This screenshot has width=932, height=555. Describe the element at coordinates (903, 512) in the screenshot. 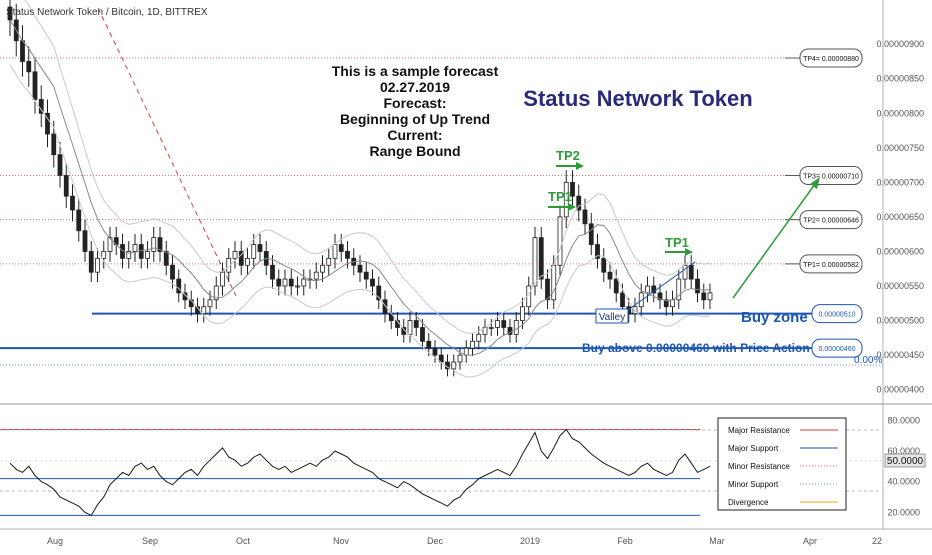

I see `rsi-tick-label: 20.0000` at that location.